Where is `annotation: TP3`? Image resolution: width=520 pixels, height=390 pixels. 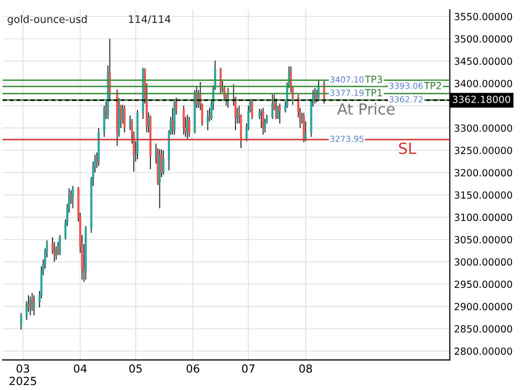 annotation: TP3 is located at coordinates (373, 80).